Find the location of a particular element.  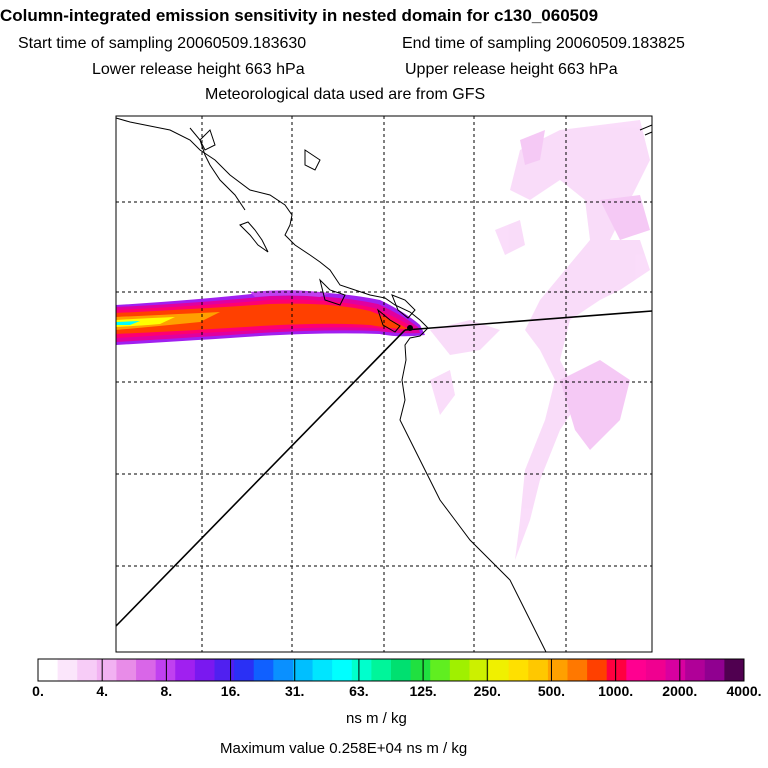

color-scale-tick-label: 4. is located at coordinates (102, 691).